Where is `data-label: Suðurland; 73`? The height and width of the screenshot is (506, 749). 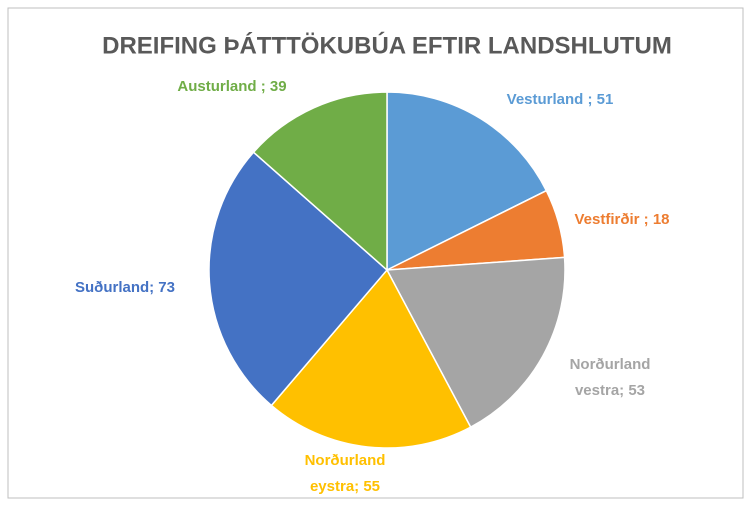 data-label: Suðurland; 73 is located at coordinates (124, 287).